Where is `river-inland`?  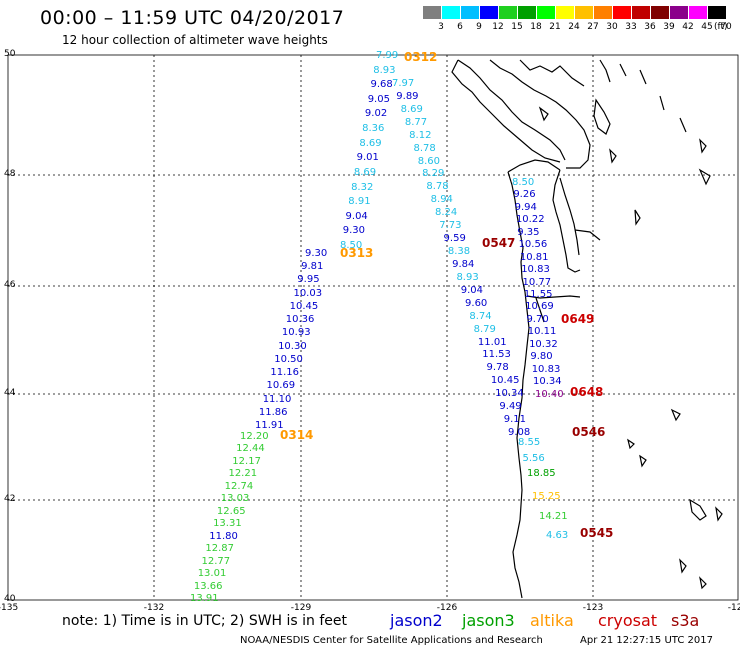
river-inland is located at coordinates (568, 276).